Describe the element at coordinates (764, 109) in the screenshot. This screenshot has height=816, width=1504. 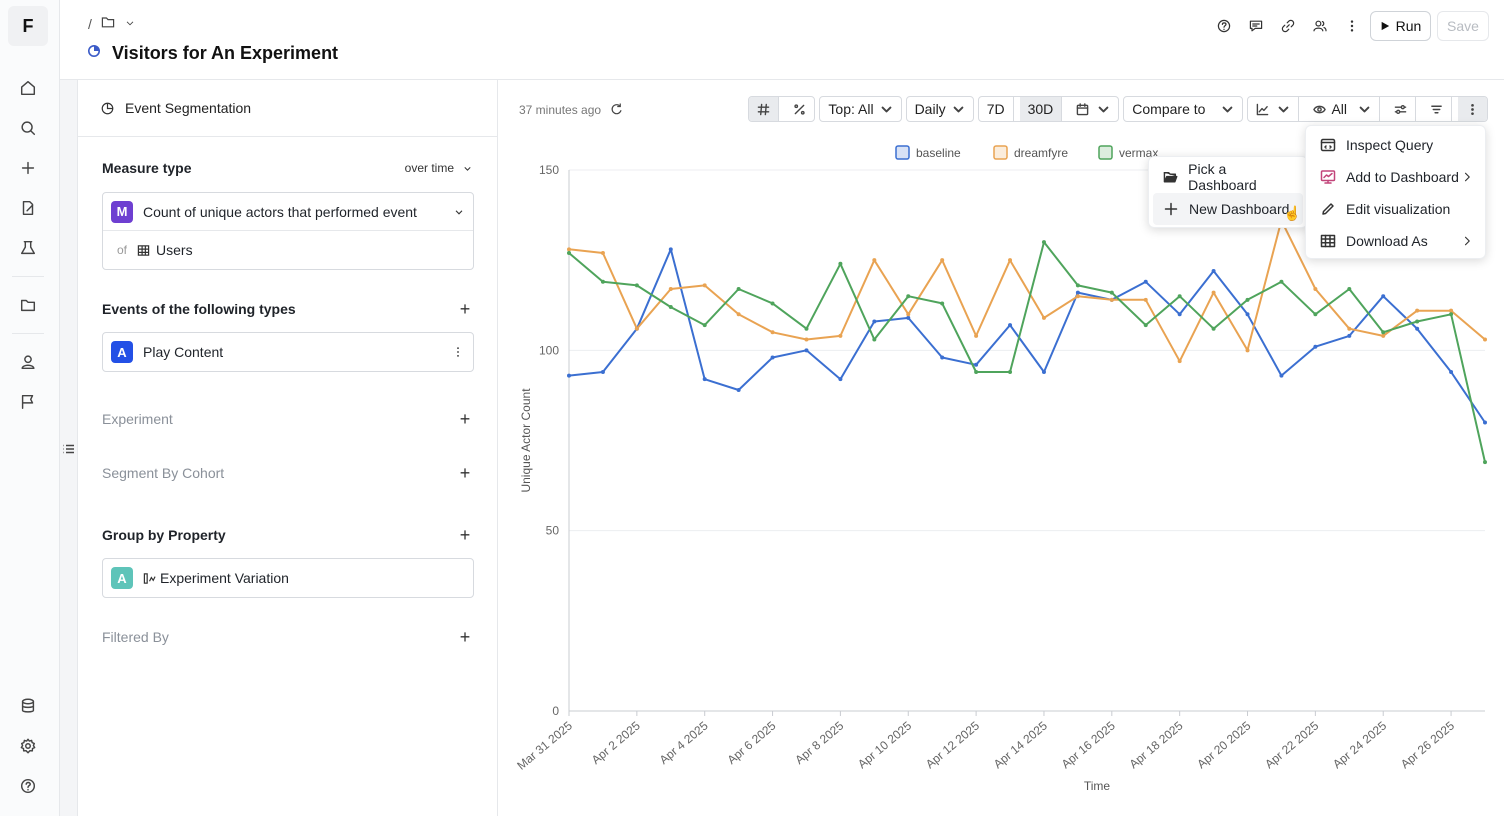
I see `number-mode-button` at that location.